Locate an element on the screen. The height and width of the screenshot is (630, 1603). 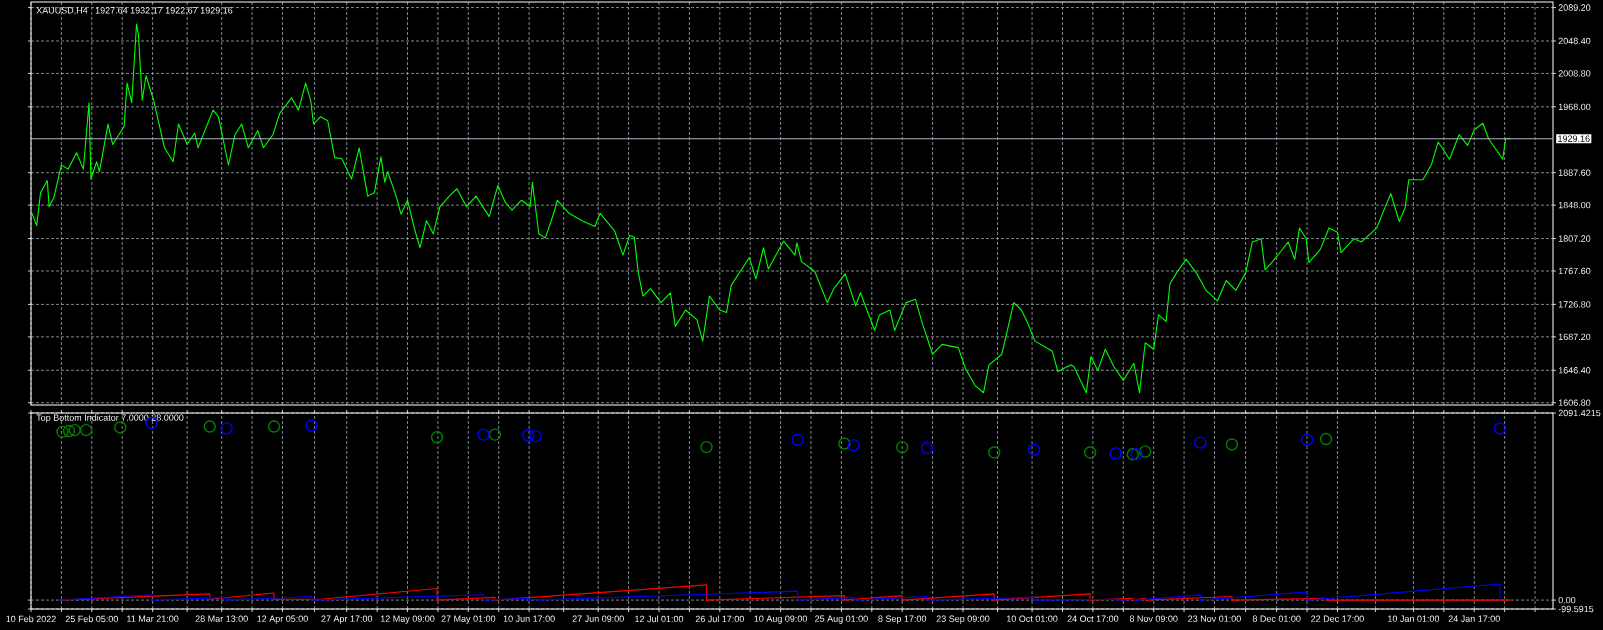
y-tick-label: 1606.80 is located at coordinates (1574, 402).